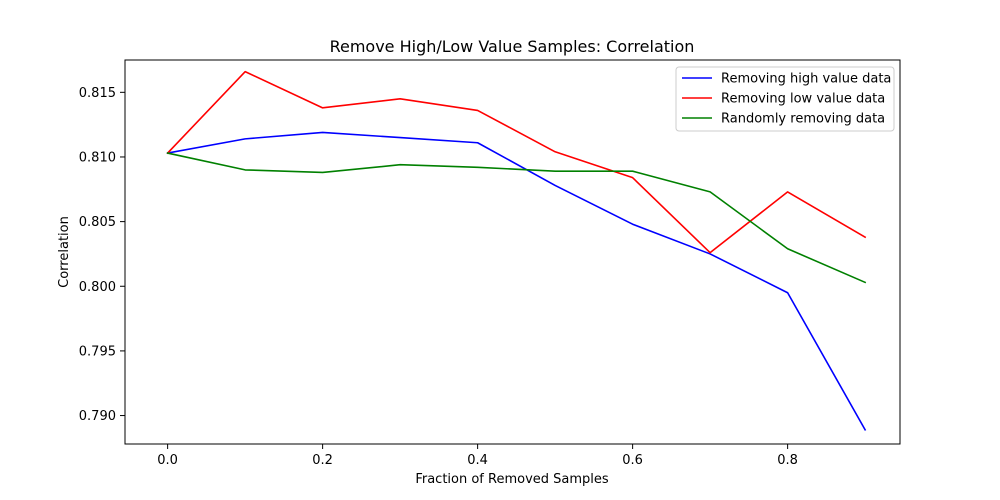  What do you see at coordinates (64, 252) in the screenshot?
I see `y-axis-label: Correlation` at bounding box center [64, 252].